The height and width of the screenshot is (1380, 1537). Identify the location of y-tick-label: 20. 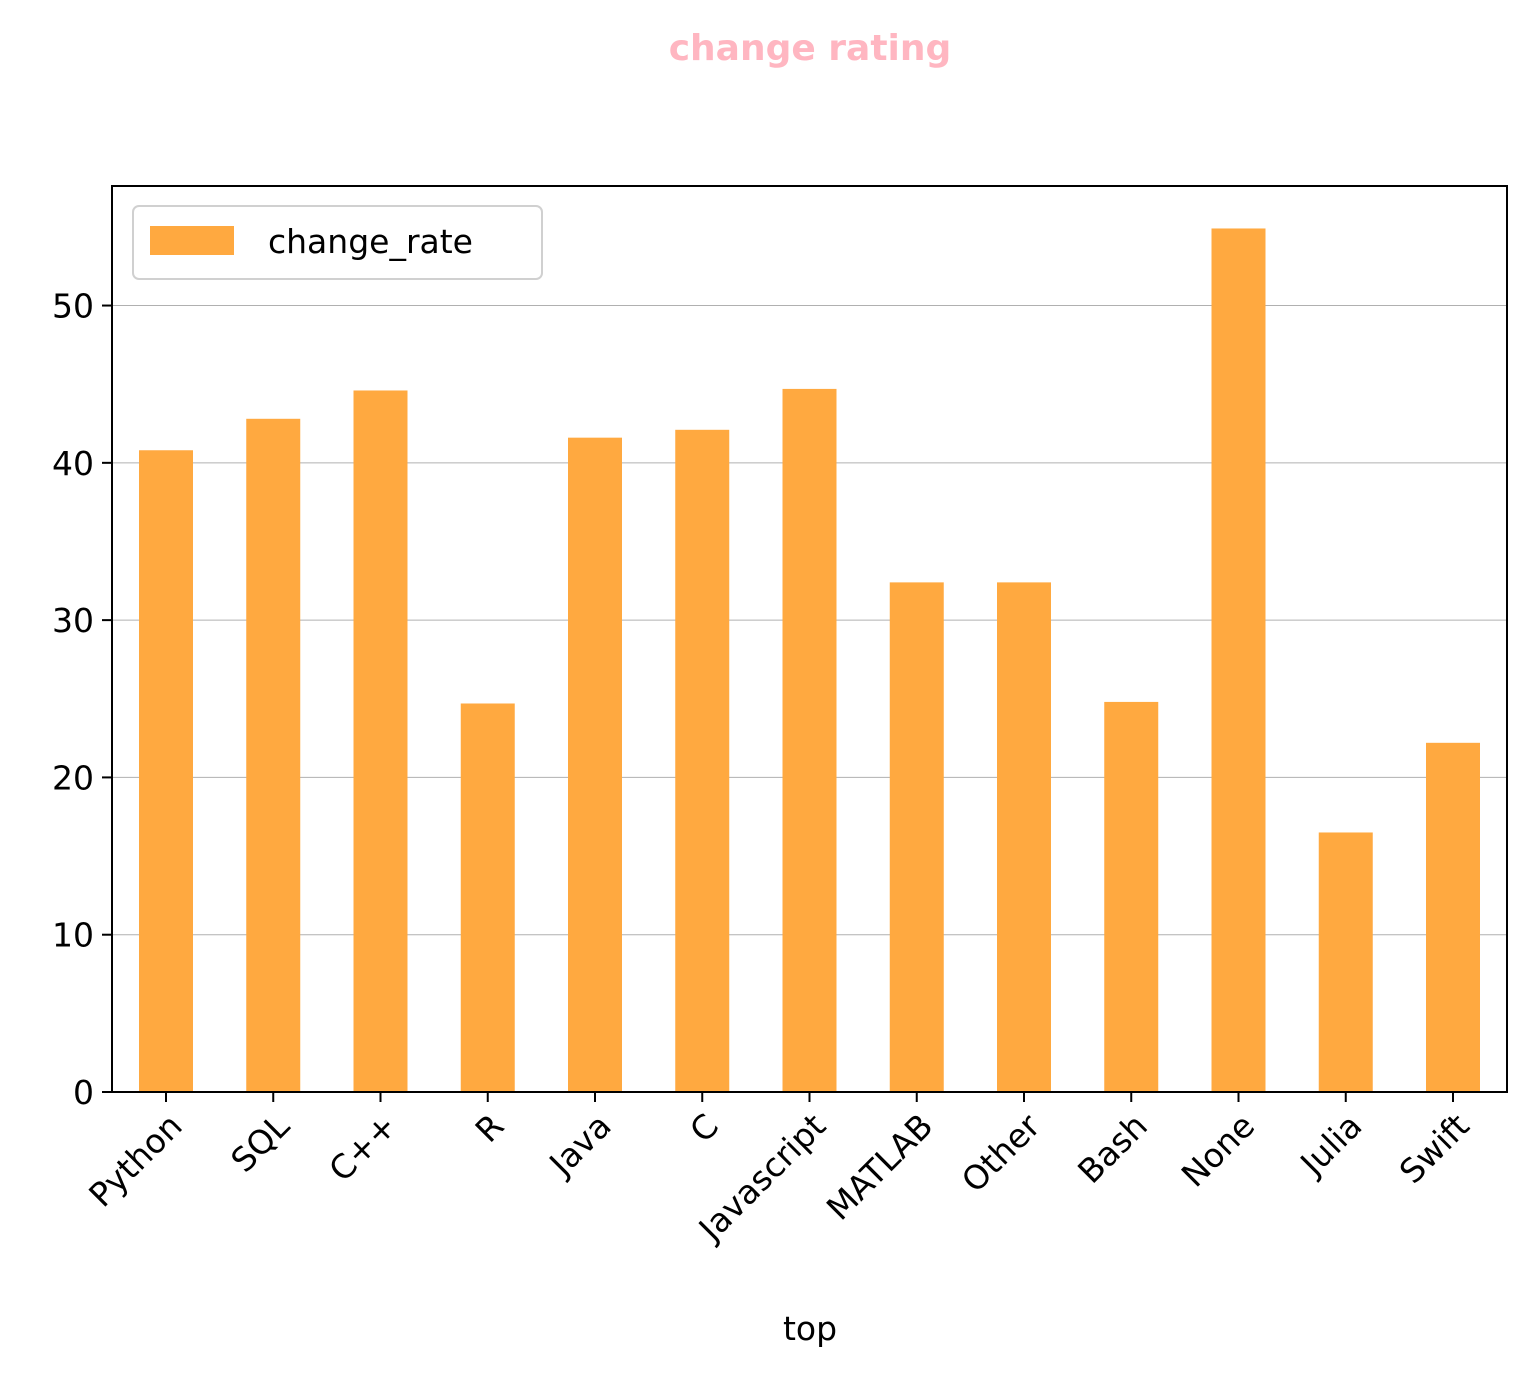
(73, 777).